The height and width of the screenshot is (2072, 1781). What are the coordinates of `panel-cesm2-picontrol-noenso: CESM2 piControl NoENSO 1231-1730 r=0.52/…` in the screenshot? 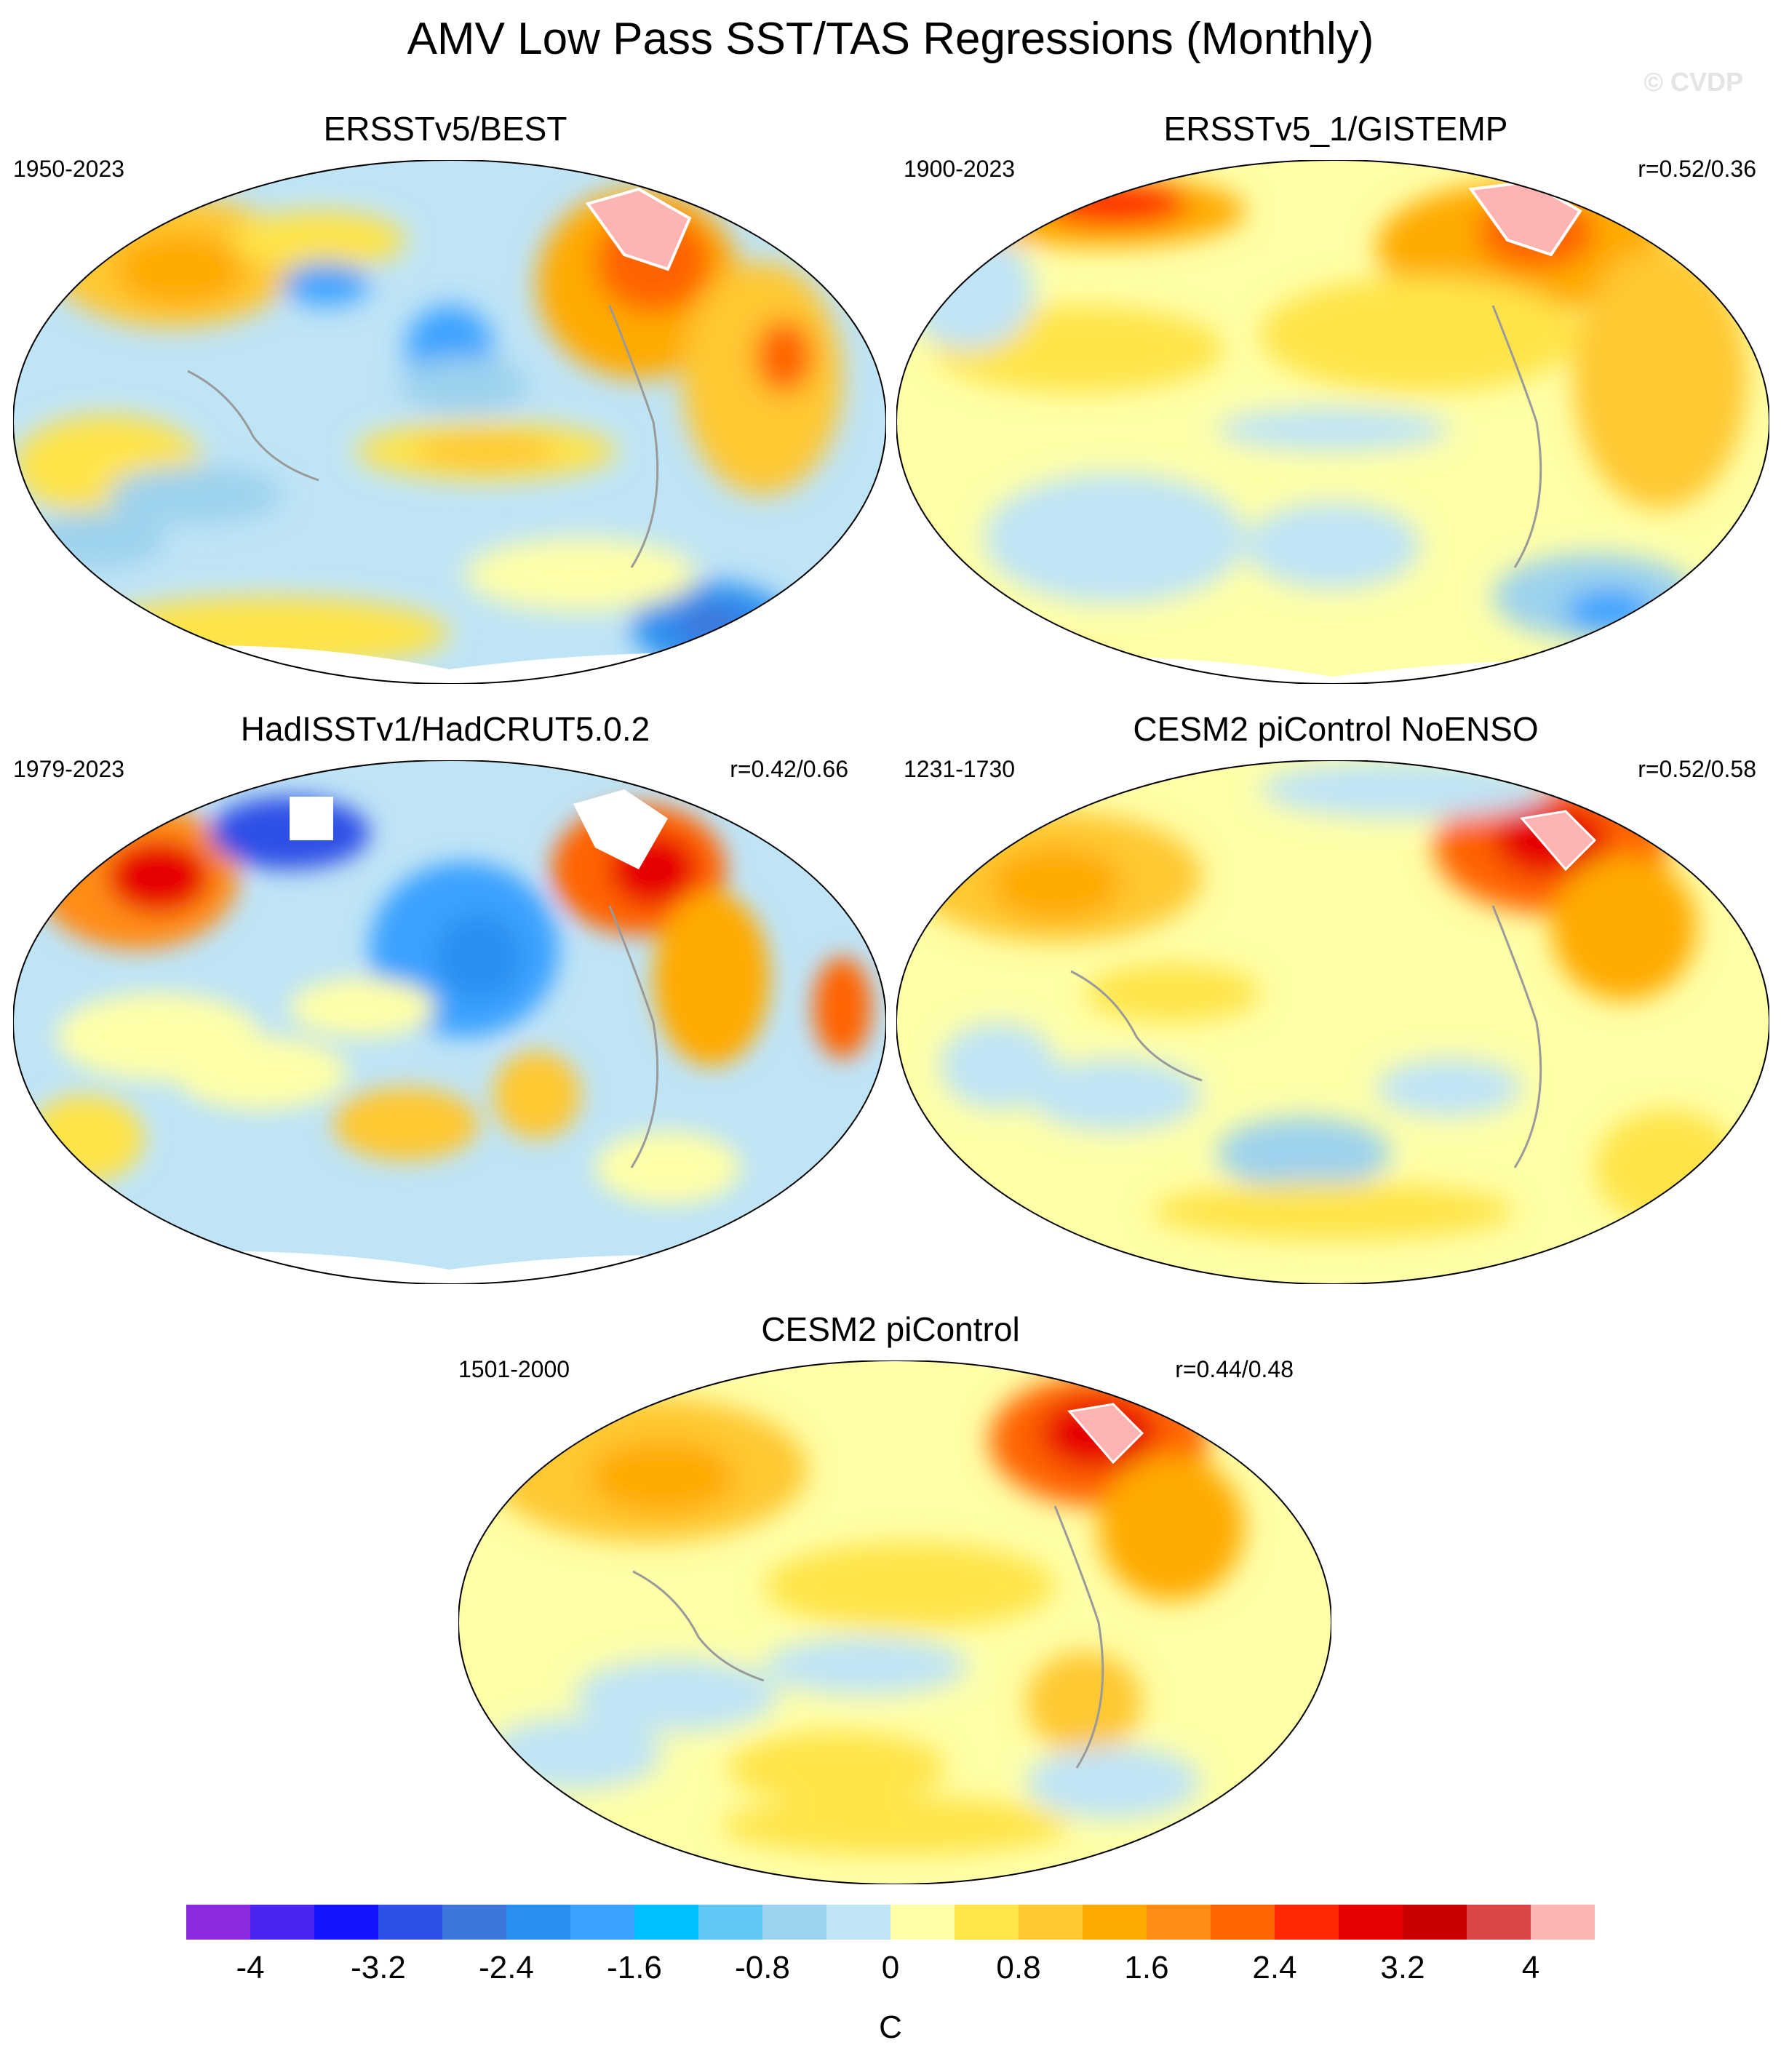 It's located at (1335, 1000).